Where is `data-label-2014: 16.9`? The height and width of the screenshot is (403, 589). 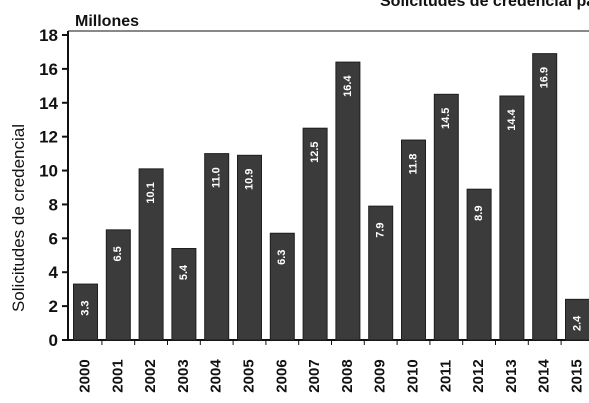
data-label-2014: 16.9 is located at coordinates (545, 77).